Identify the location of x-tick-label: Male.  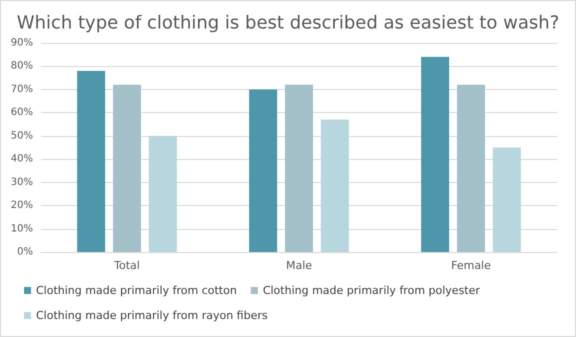
(299, 265).